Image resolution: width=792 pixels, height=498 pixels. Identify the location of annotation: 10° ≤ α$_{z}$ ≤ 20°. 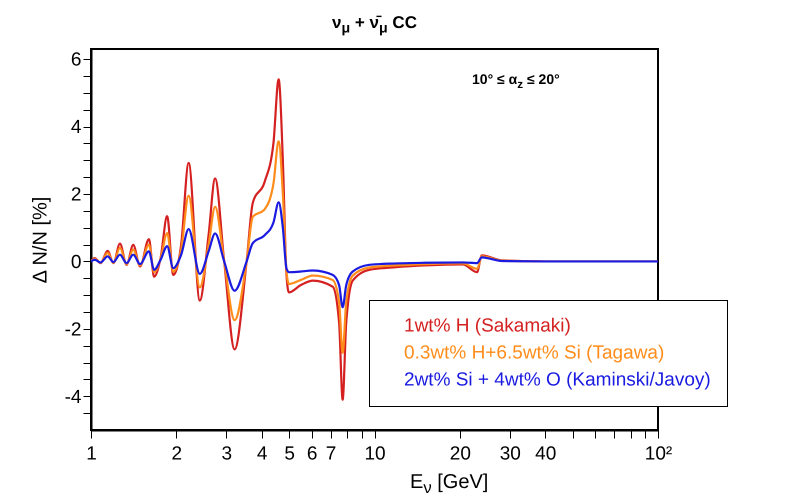
(516, 81).